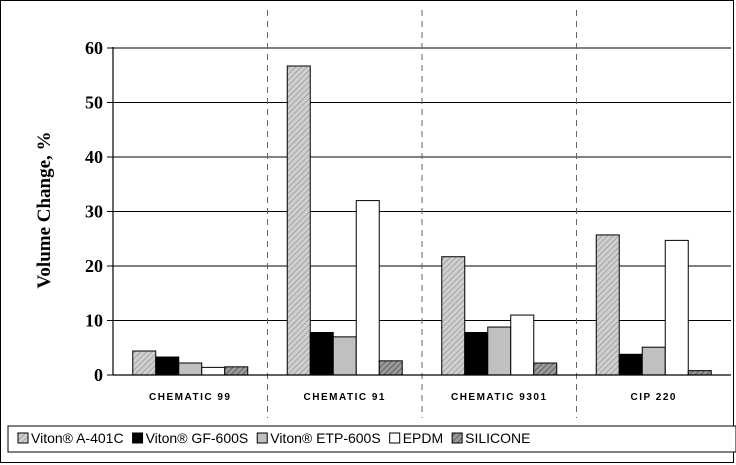  What do you see at coordinates (497, 438) in the screenshot?
I see `legend-label: SILICONE` at bounding box center [497, 438].